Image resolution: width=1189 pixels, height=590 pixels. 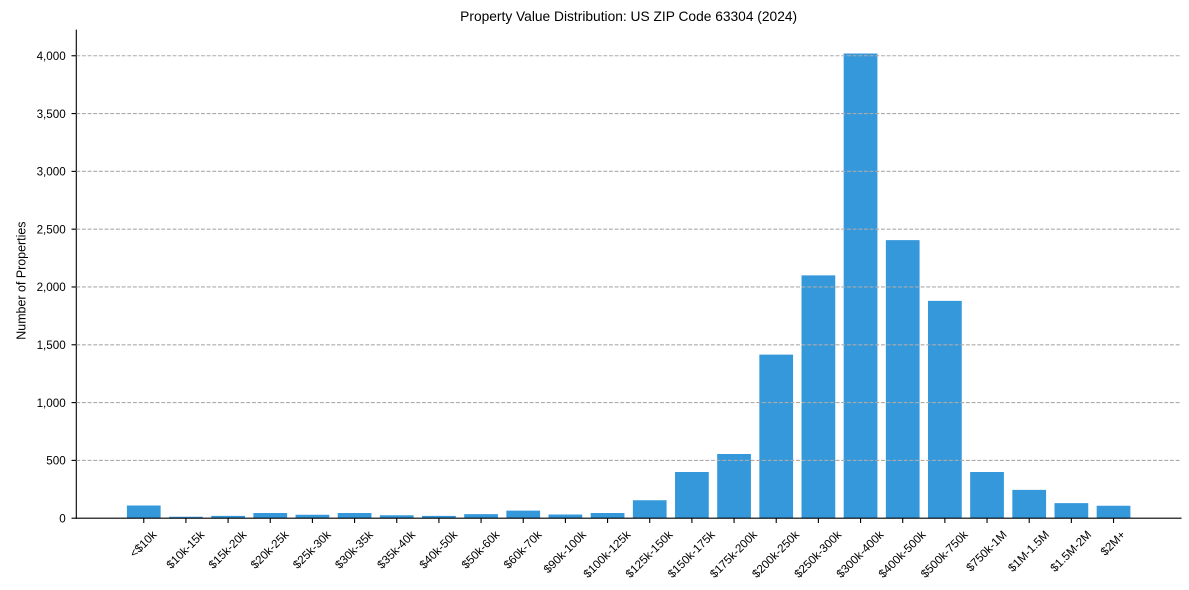 I want to click on svg-text: 4,000, so click(x=52, y=56).